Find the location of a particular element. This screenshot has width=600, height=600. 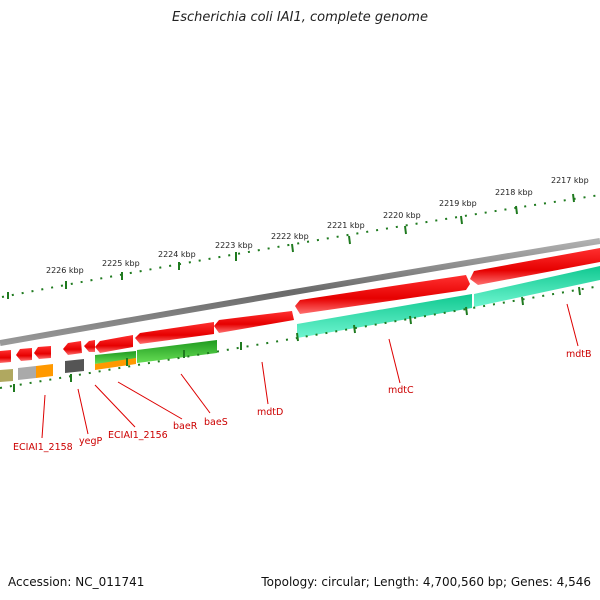

gene-label: mdtB is located at coordinates (579, 354).